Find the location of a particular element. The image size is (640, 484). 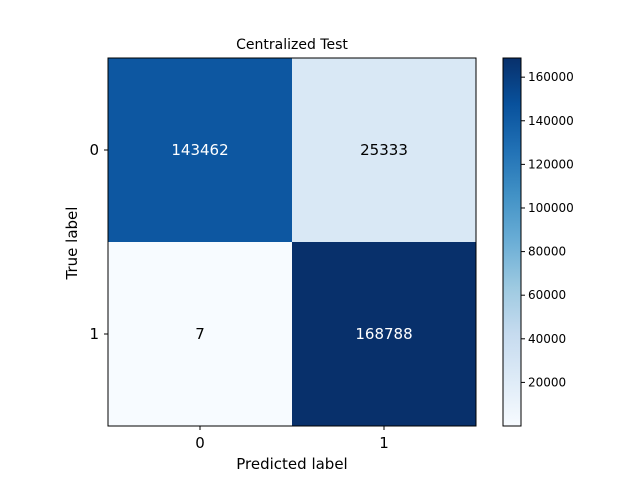

colorbar is located at coordinates (512, 242).